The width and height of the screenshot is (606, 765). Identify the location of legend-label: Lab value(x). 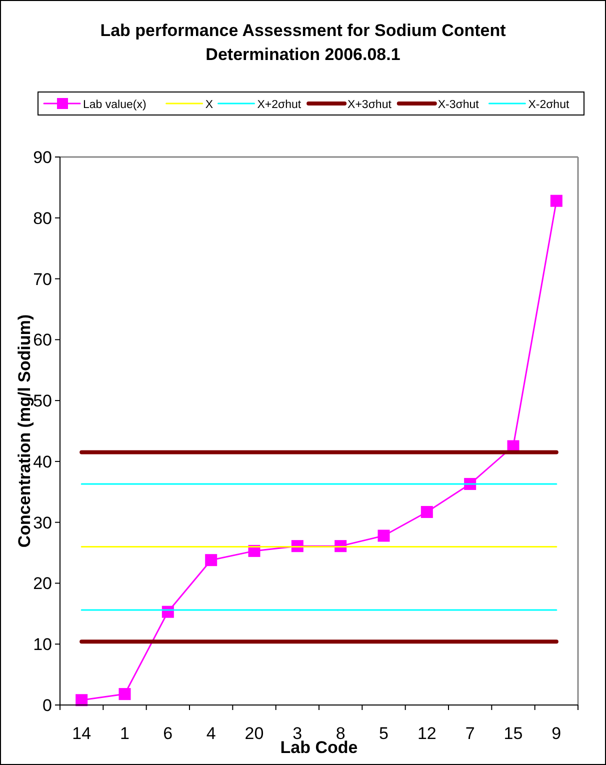
(114, 105).